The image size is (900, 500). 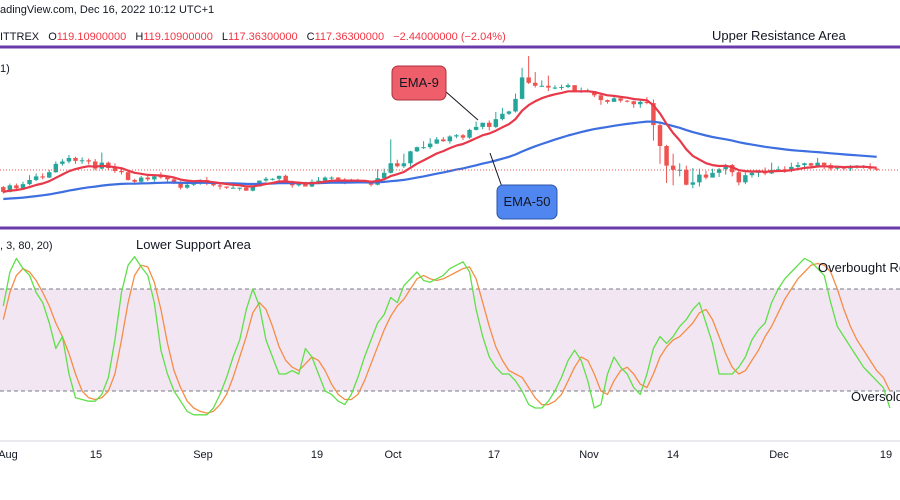 I want to click on ema50-label-box, so click(x=527, y=202).